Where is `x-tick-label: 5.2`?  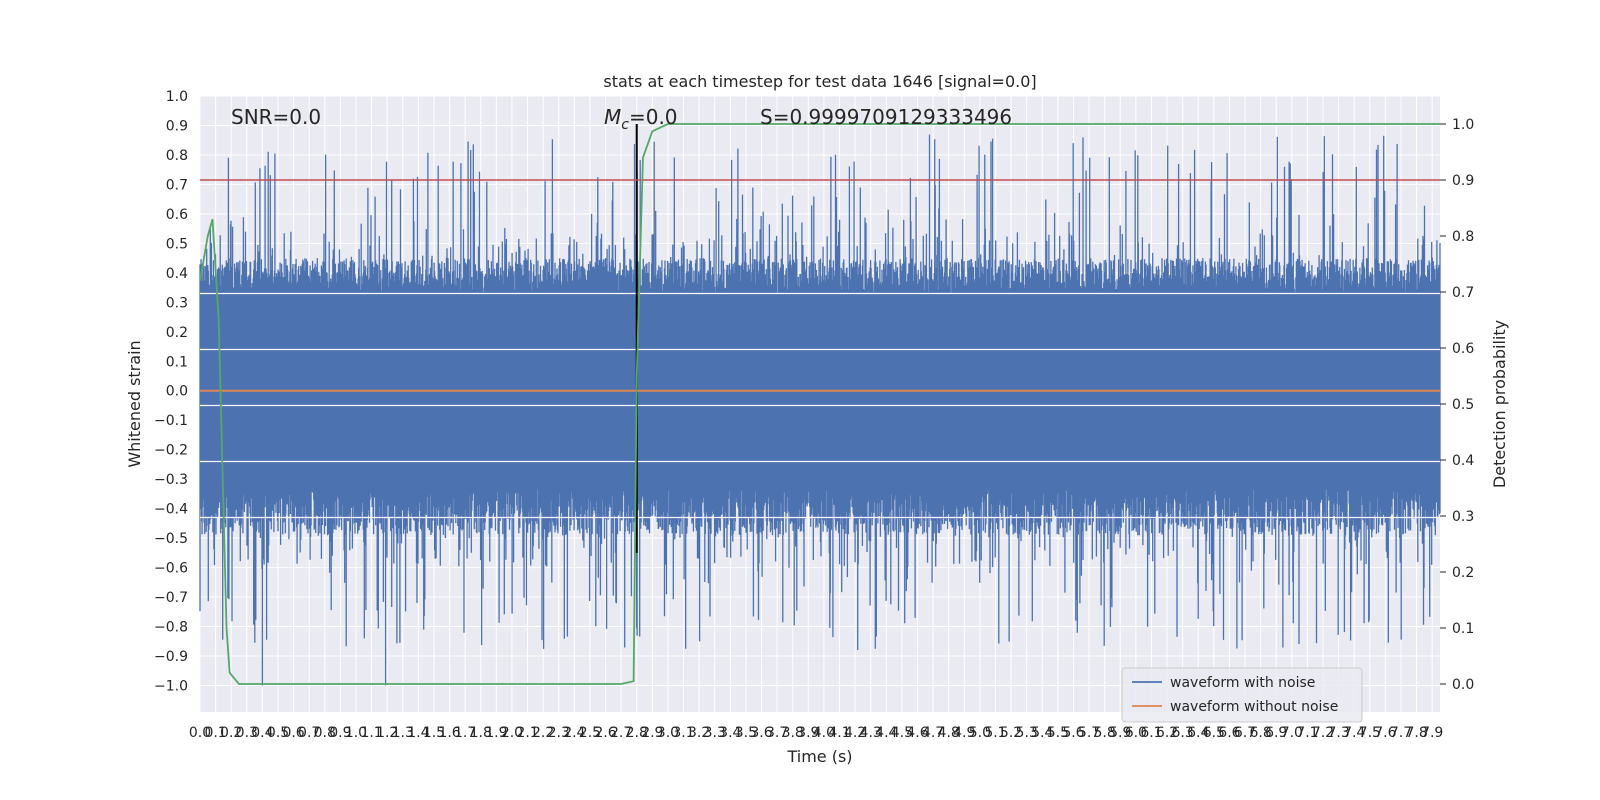
x-tick-label: 5.2 is located at coordinates (1011, 733).